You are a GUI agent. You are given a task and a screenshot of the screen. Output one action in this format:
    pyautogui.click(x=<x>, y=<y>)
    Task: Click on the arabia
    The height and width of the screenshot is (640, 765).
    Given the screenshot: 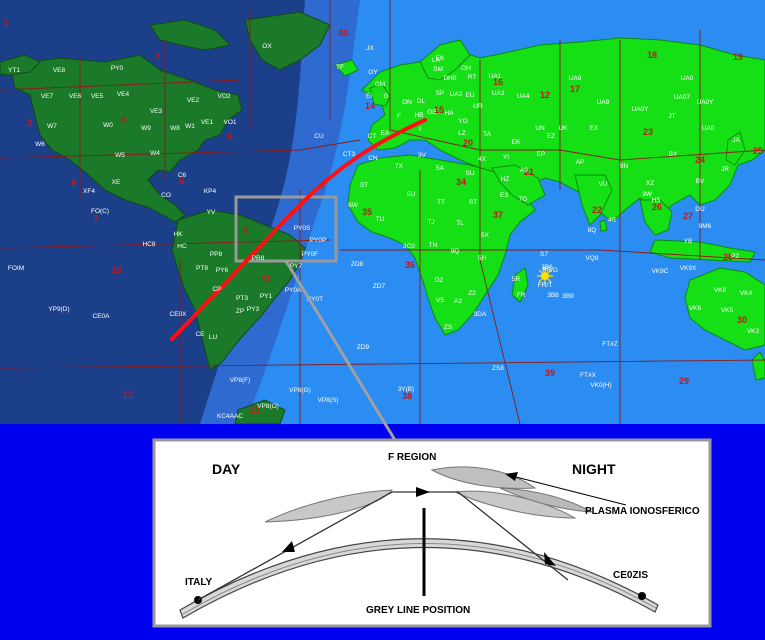 What is the action you would take?
    pyautogui.click(x=518, y=185)
    